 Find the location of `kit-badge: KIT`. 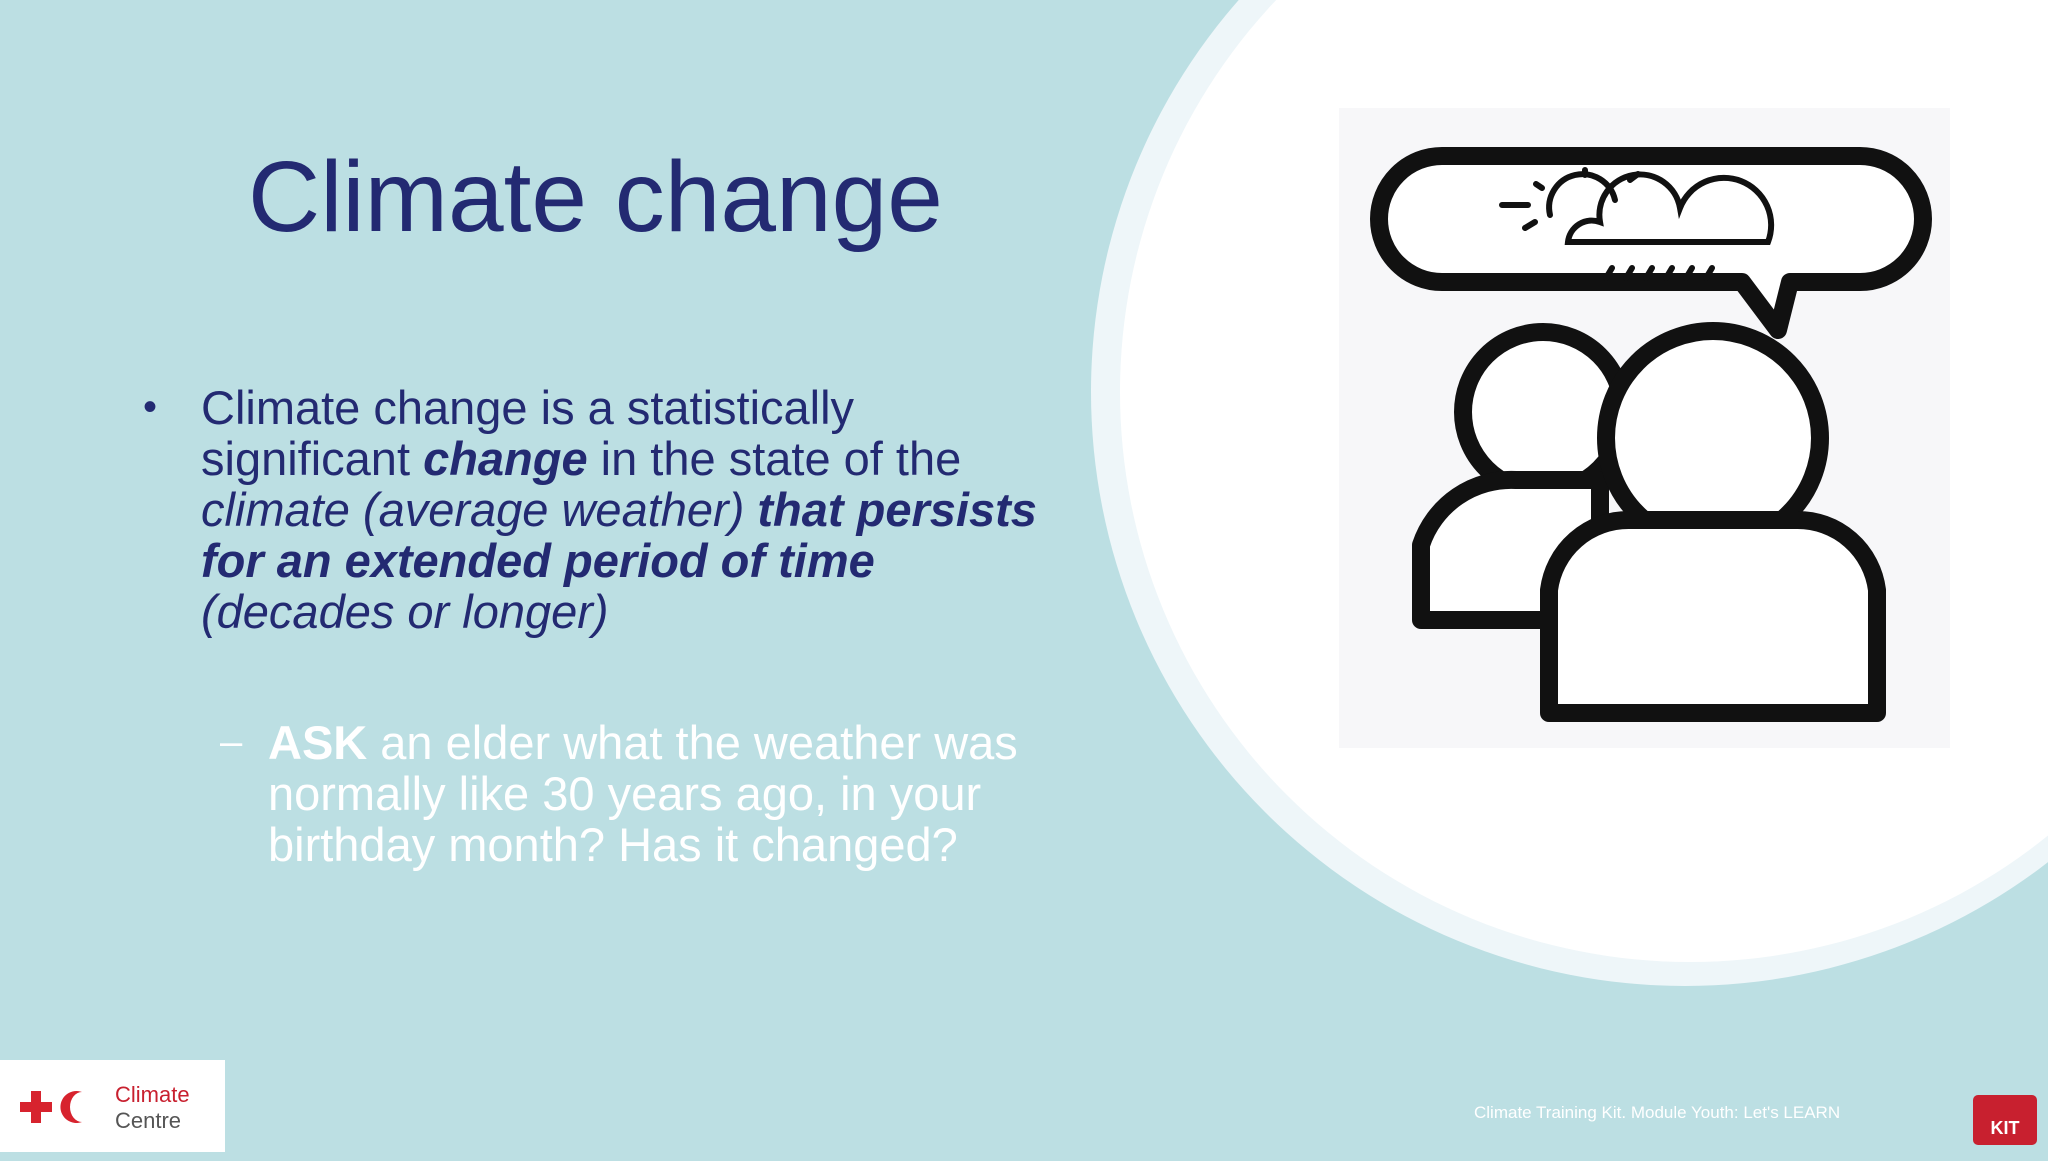

kit-badge: KIT is located at coordinates (2005, 1120).